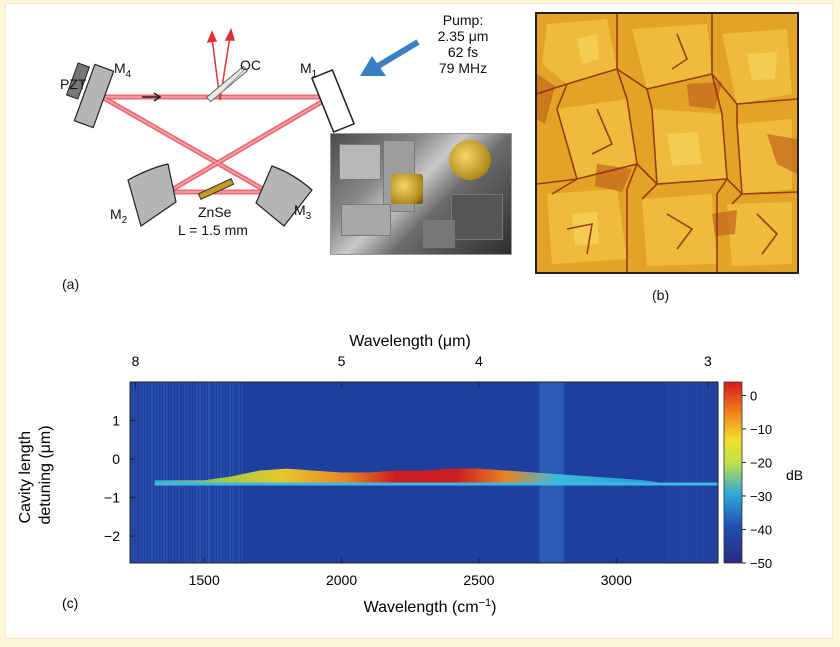  Describe the element at coordinates (35, 474) in the screenshot. I see `y-axis-label: Cavity length detuning (μm)` at that location.